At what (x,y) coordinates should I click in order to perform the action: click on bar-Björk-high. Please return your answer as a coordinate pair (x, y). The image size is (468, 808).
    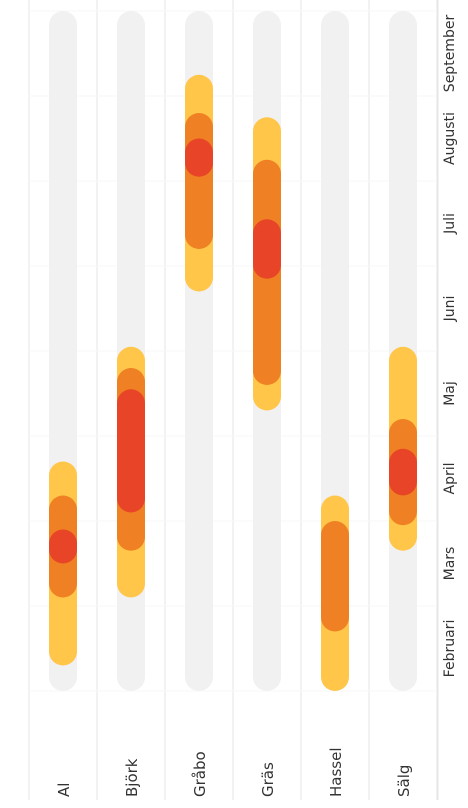
    Looking at the image, I should click on (131, 451).